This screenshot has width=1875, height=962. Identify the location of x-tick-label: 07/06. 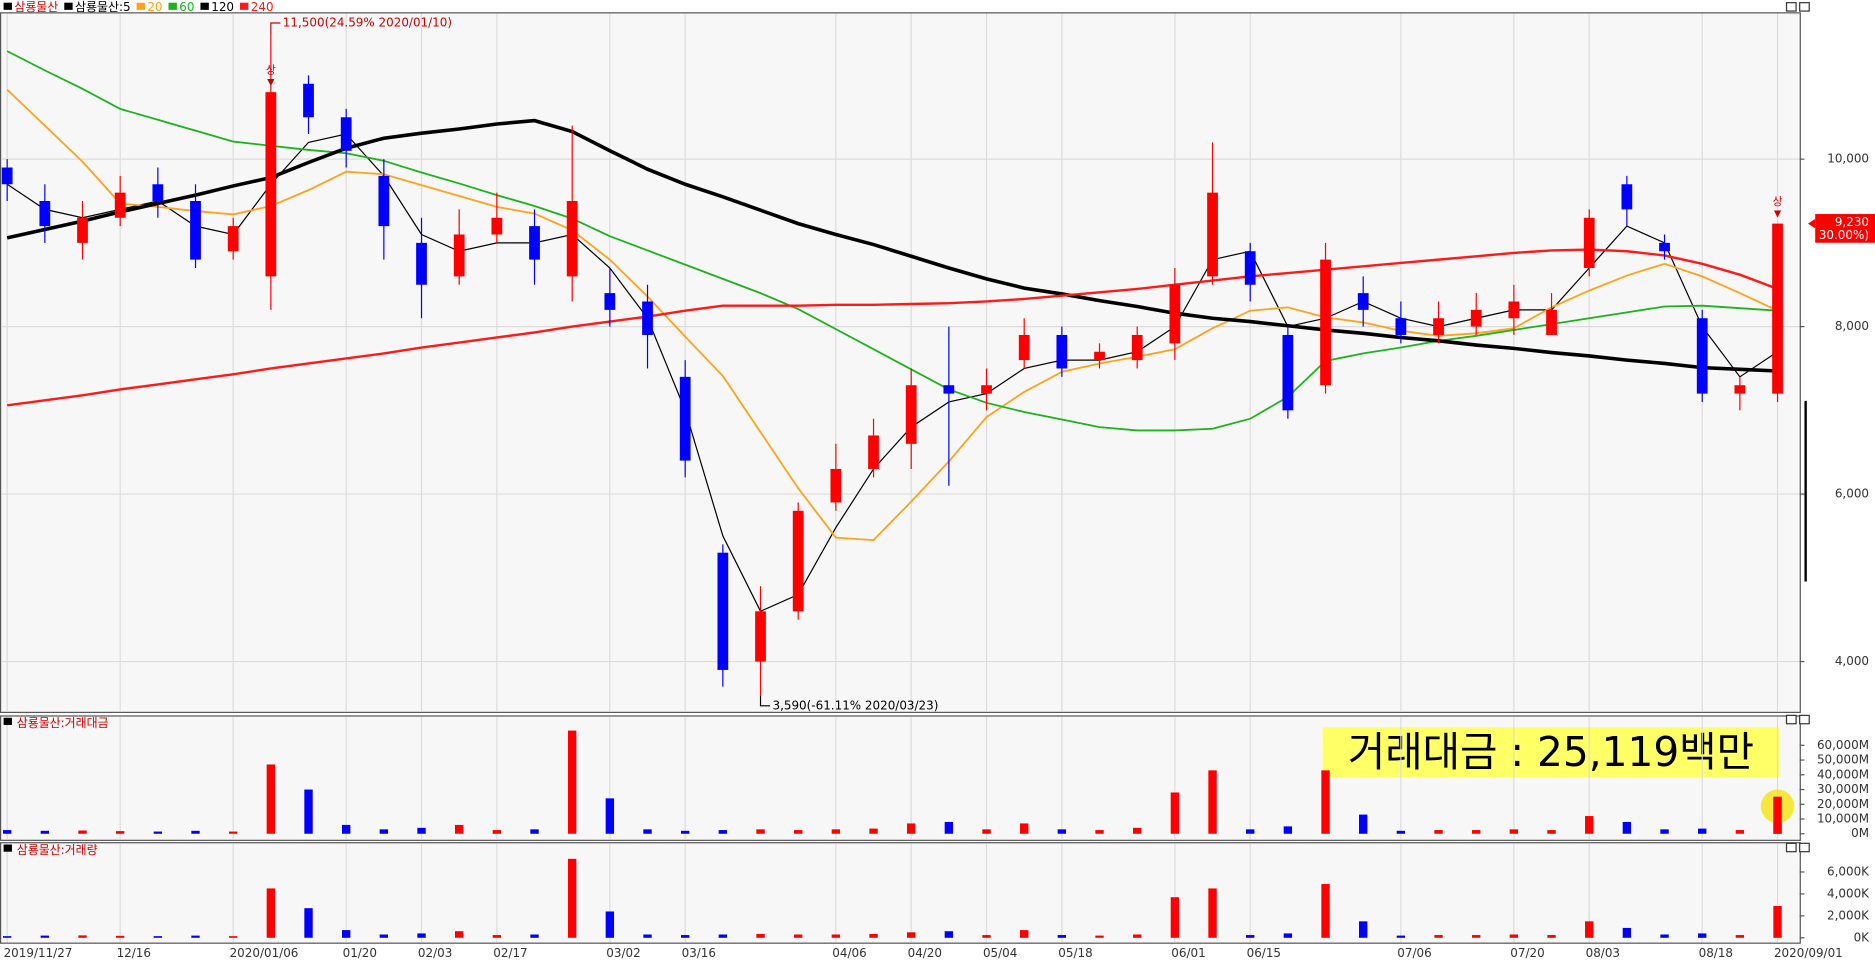
(1414, 953).